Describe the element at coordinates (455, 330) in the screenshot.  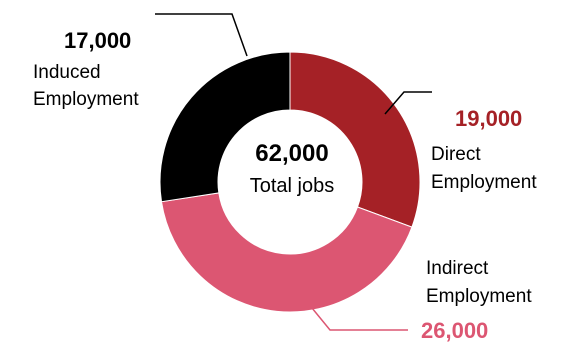
I see `indirect-value-label: 26,000` at that location.